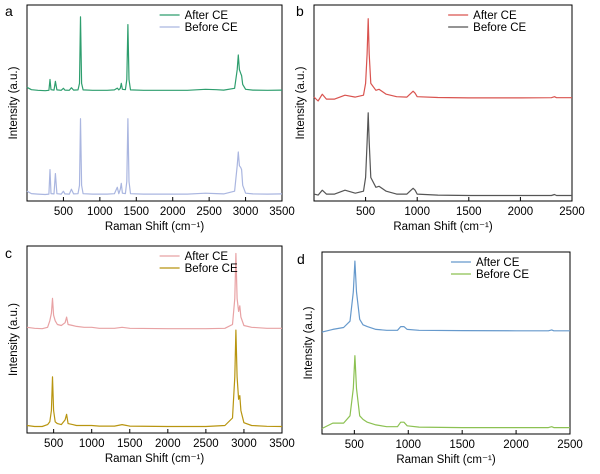  I want to click on panel-letter: d, so click(301, 259).